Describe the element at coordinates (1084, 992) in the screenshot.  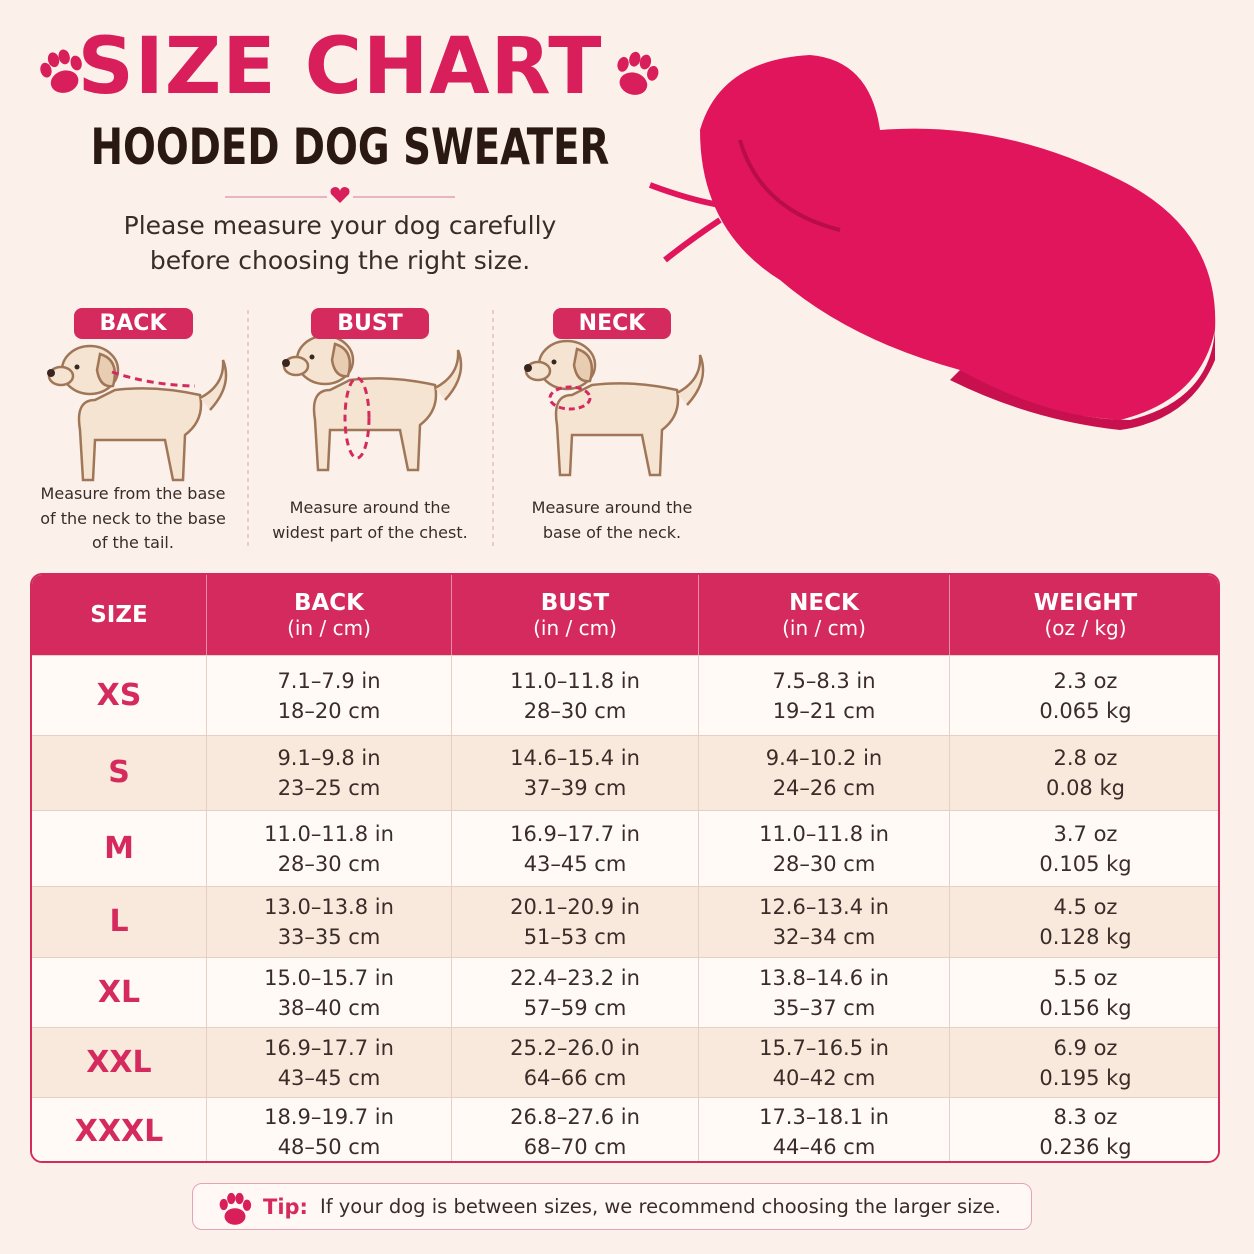
I see `cell: 5.5 oz 0.156 kg` at that location.